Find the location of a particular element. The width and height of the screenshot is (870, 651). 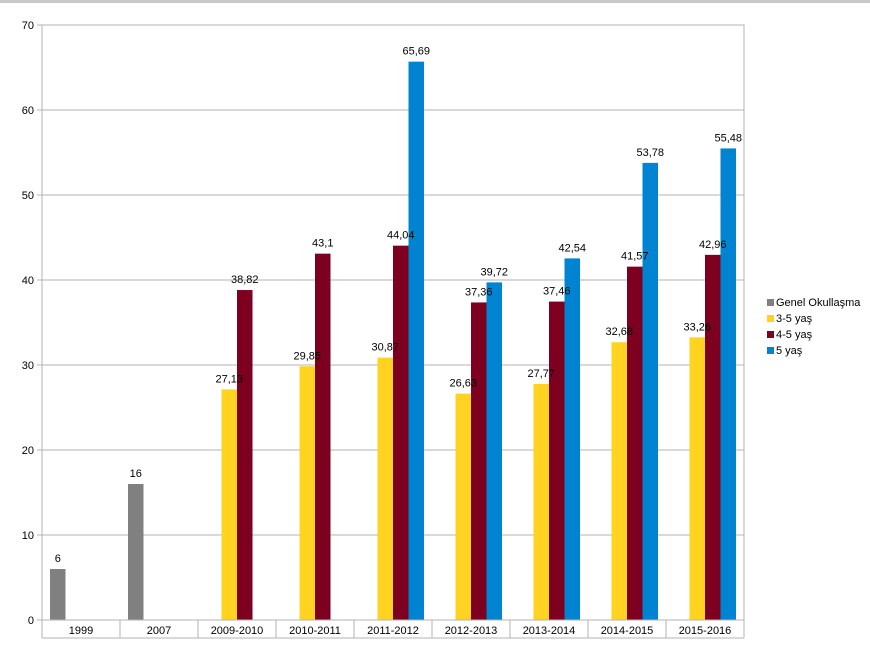

y-tick-label: 70 is located at coordinates (28, 26).